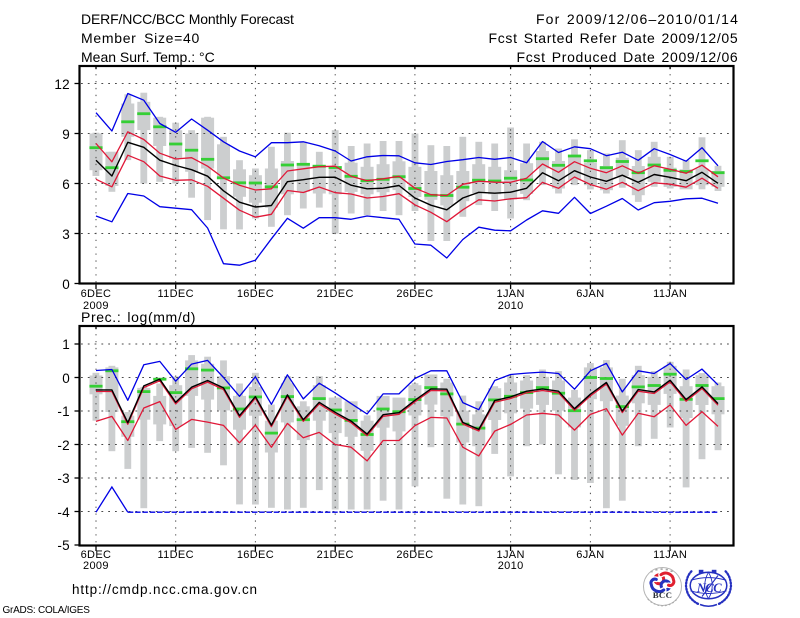 The width and height of the screenshot is (800, 618). What do you see at coordinates (662, 595) in the screenshot?
I see `svg-text: BCC` at bounding box center [662, 595].